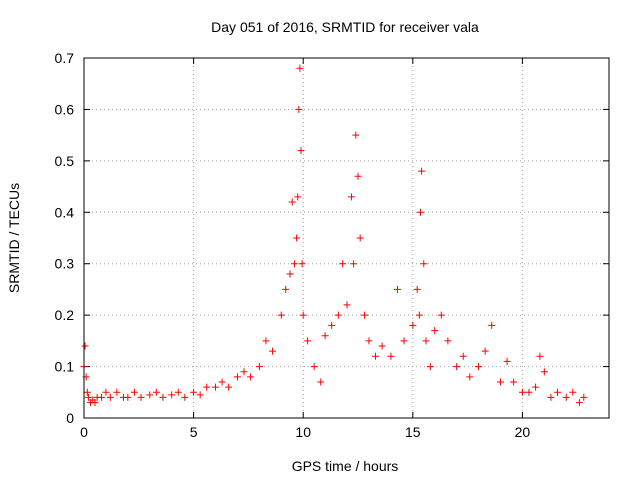  I want to click on x-axis-label: GPS time / hours, so click(345, 466).